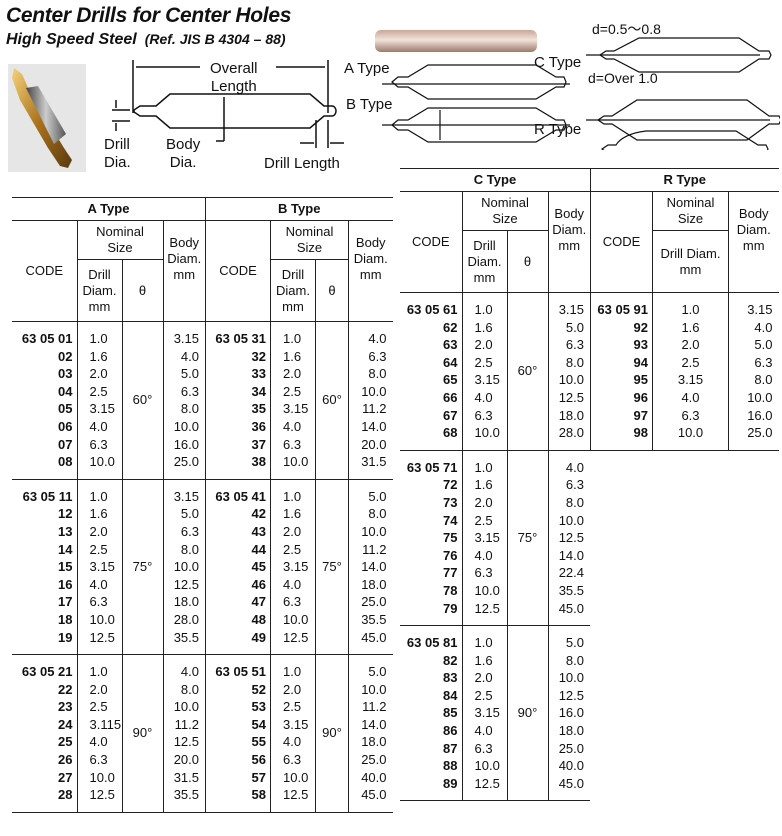 Image resolution: width=782 pixels, height=836 pixels. Describe the element at coordinates (258, 356) in the screenshot. I see `code: 32` at that location.